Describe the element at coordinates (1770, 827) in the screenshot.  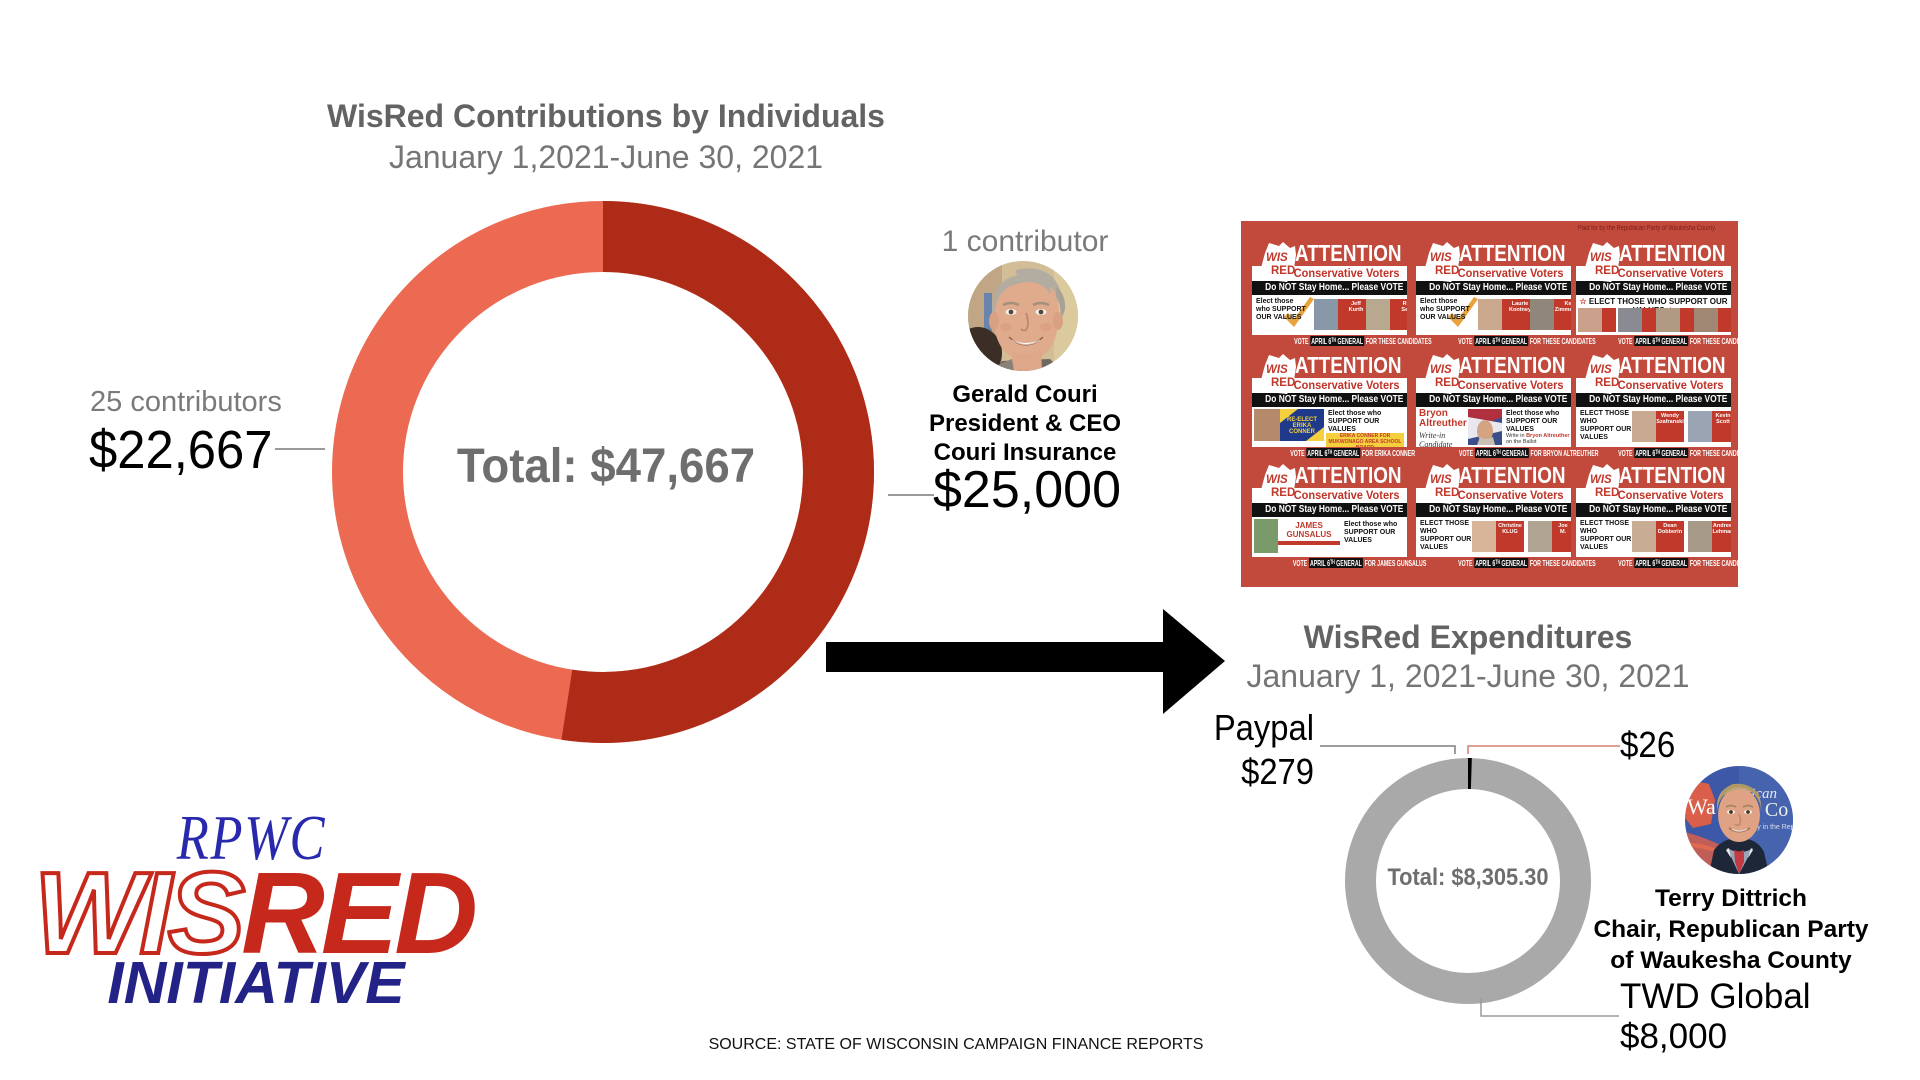
I see `svg-text: Way in the Repu` at that location.